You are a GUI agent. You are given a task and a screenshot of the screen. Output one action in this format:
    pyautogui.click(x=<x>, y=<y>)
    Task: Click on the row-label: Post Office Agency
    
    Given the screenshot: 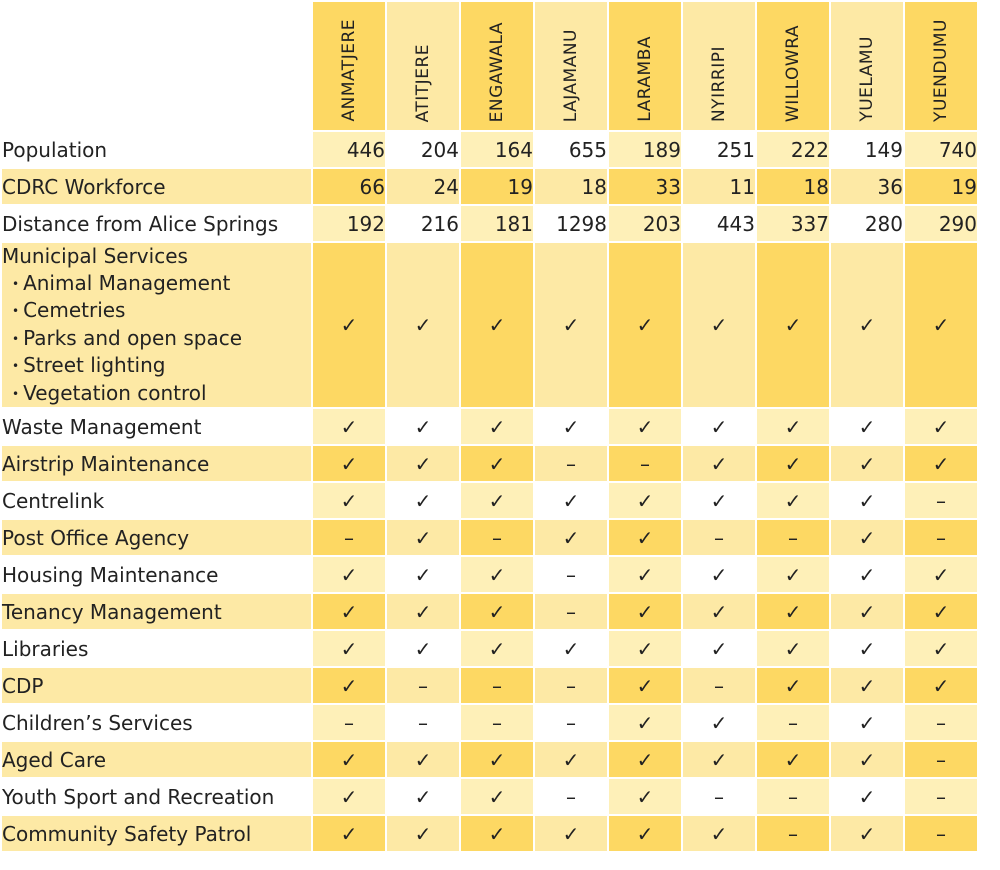 What is the action you would take?
    pyautogui.click(x=156, y=537)
    